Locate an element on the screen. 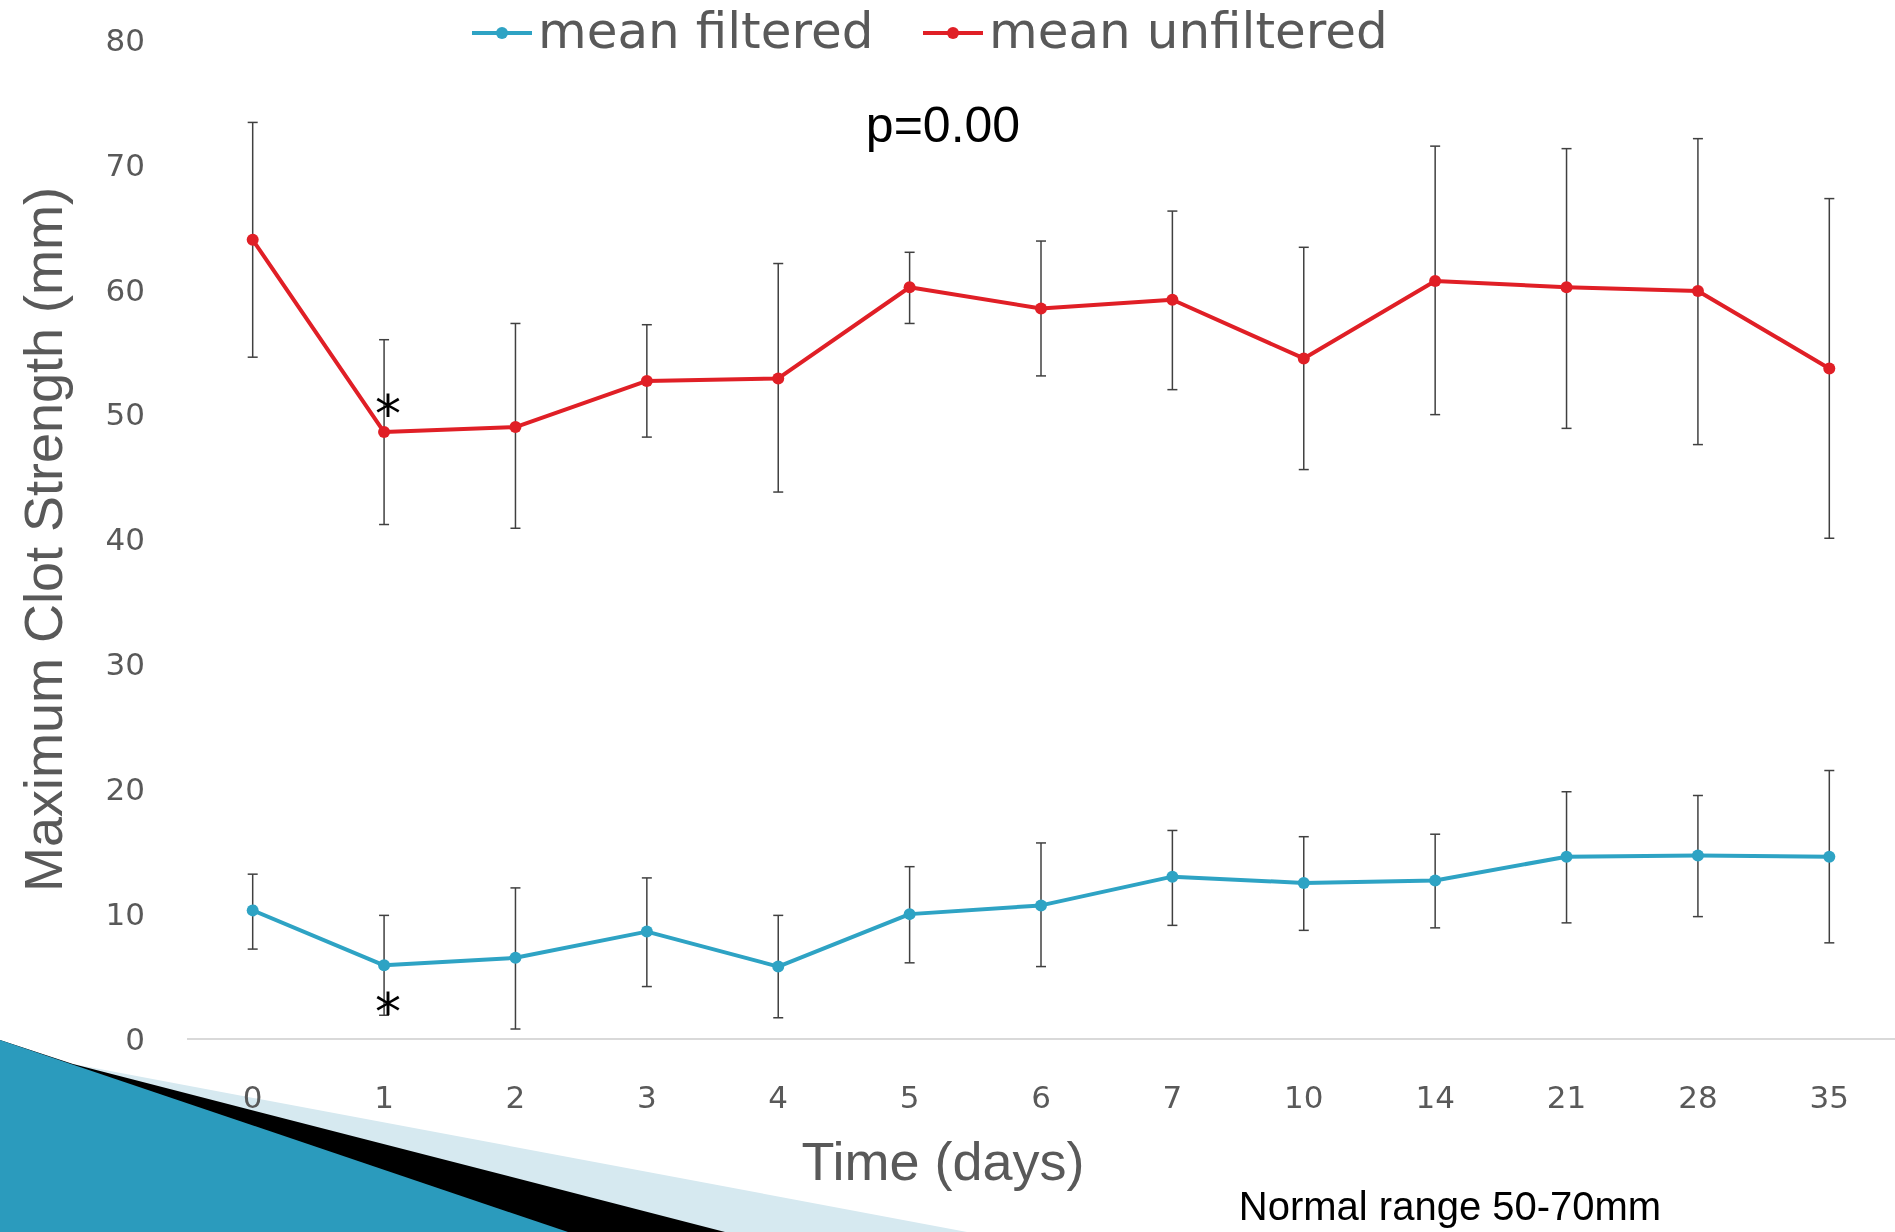  y-tick-label: 50 is located at coordinates (125, 414).